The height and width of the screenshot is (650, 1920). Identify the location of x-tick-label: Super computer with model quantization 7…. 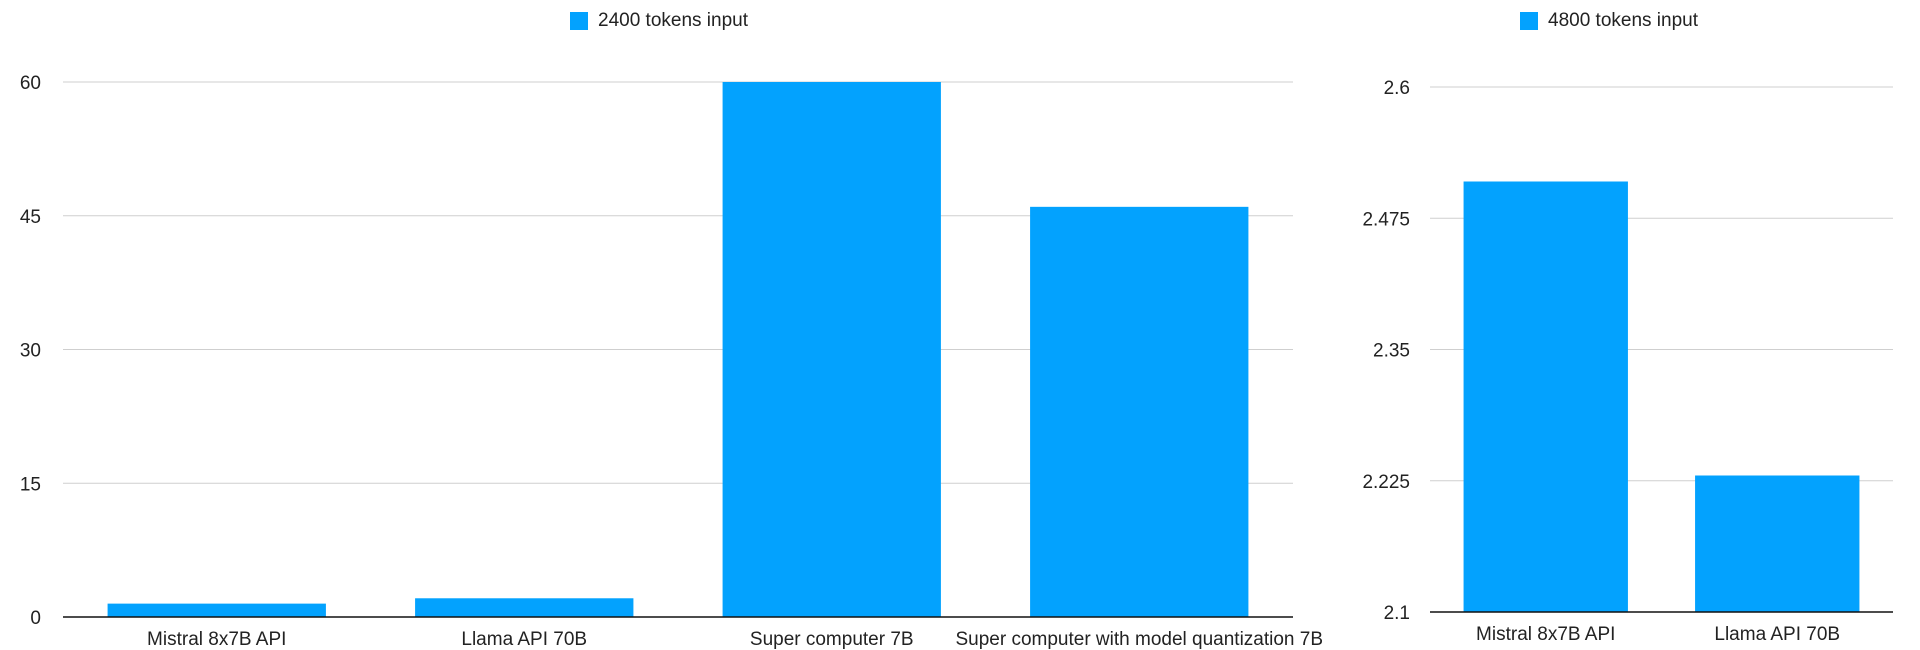
(1139, 639).